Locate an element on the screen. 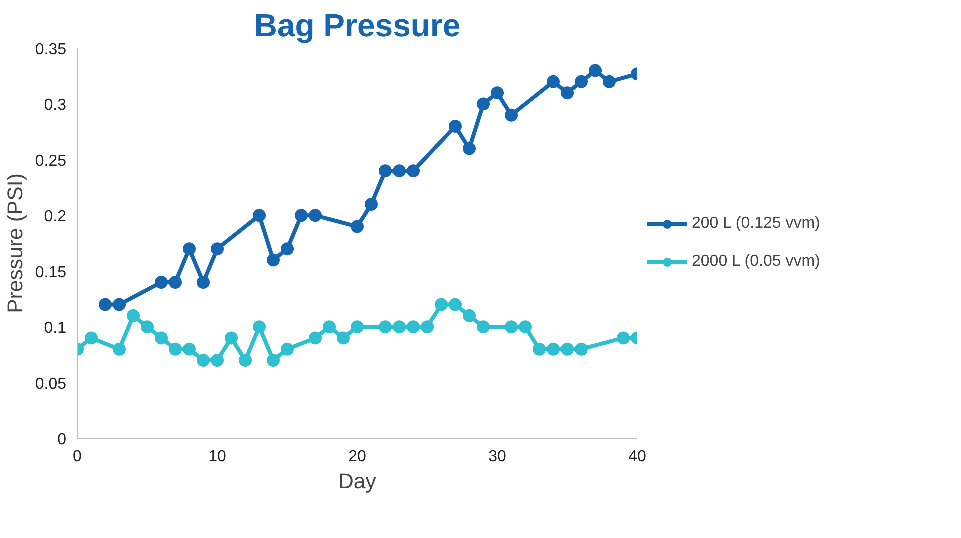 The width and height of the screenshot is (961, 538). x-axis-title: Day is located at coordinates (357, 482).